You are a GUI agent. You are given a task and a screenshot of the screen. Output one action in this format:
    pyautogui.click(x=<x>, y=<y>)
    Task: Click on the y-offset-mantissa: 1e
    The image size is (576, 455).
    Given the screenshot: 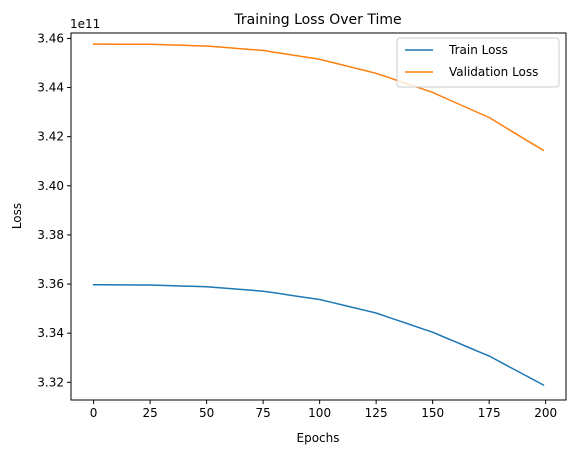 What is the action you would take?
    pyautogui.click(x=77, y=24)
    